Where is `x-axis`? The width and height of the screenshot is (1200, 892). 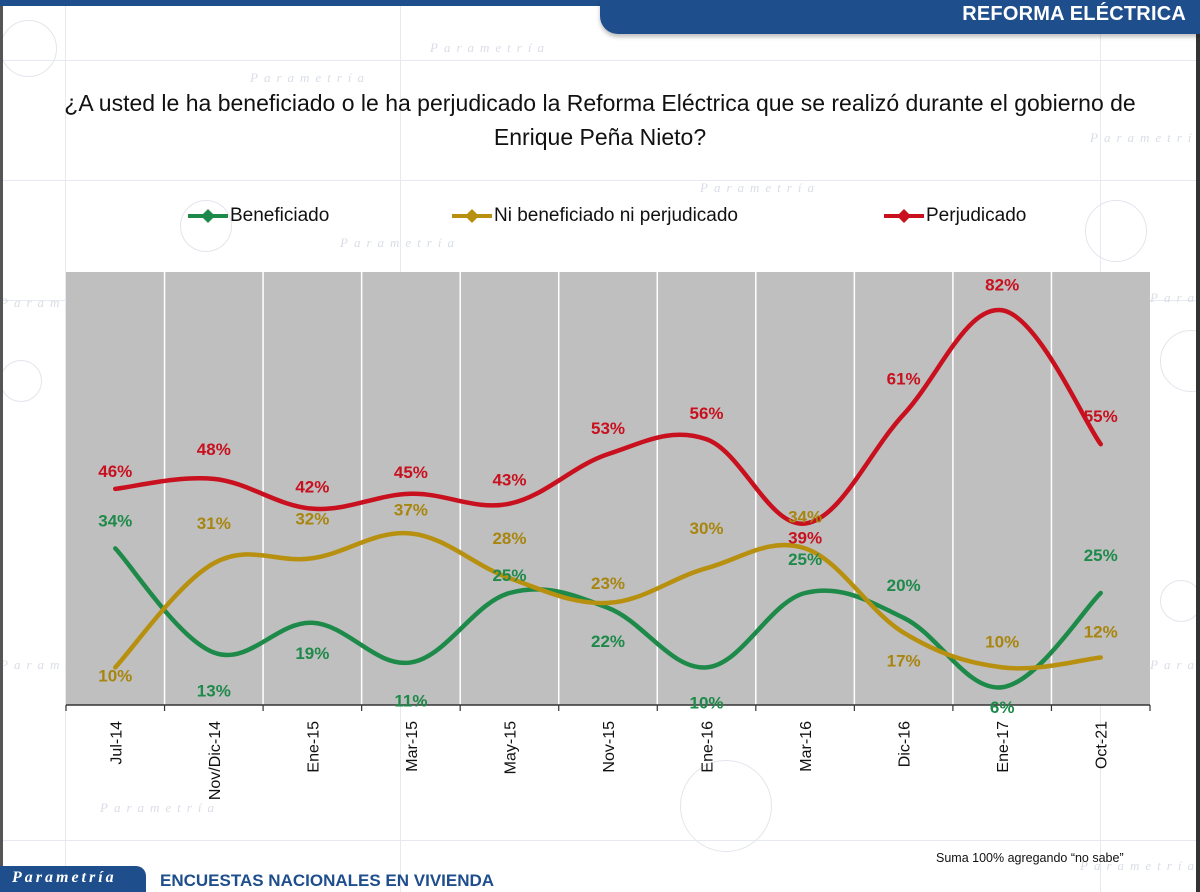 x-axis is located at coordinates (608, 707).